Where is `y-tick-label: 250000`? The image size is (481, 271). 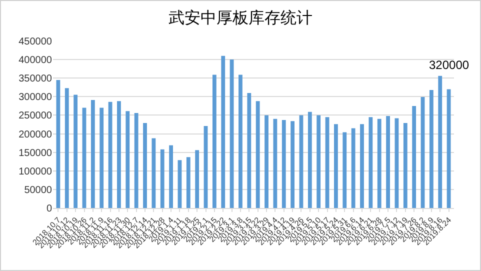 y-tick-label: 250000 is located at coordinates (35, 116).